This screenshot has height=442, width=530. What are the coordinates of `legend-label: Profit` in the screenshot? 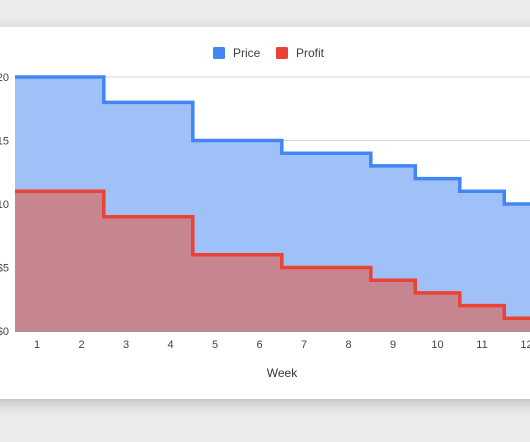 It's located at (310, 53).